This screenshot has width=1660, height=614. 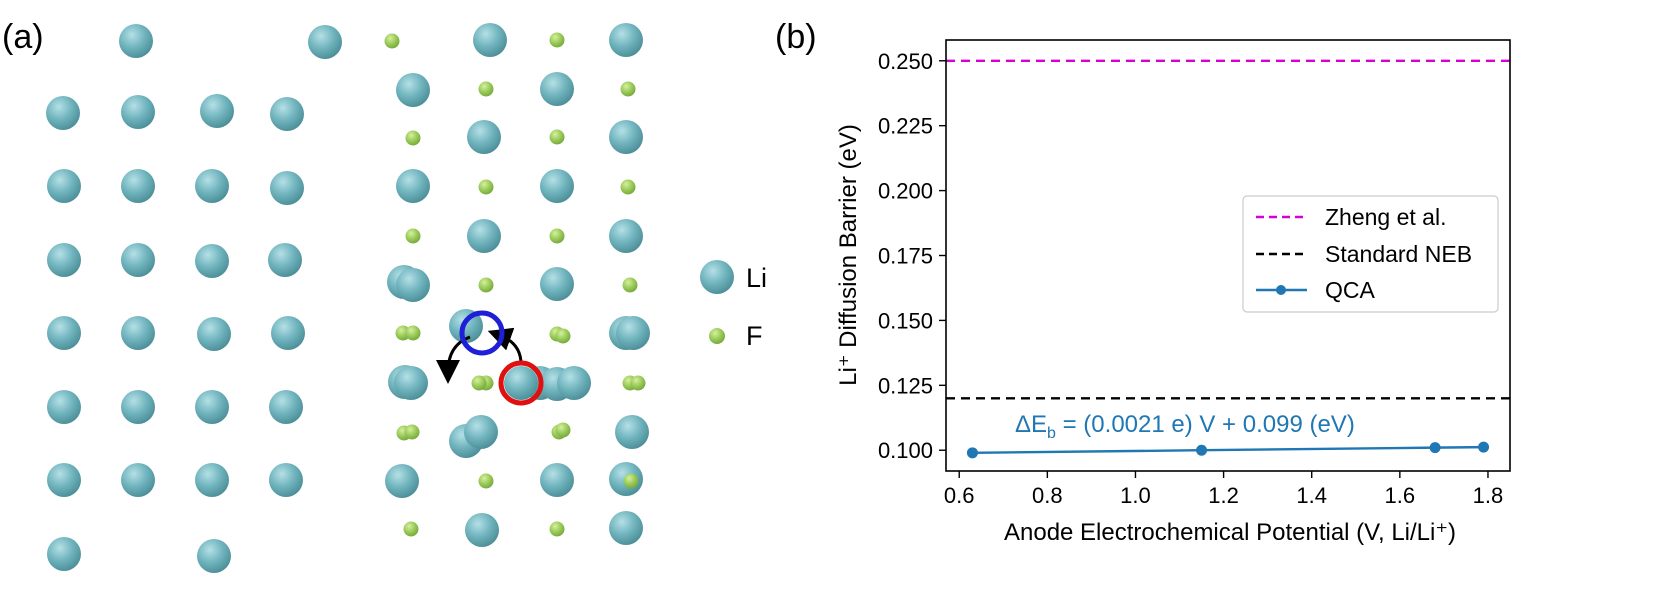 What do you see at coordinates (905, 385) in the screenshot?
I see `y-tick-label: 0.125` at bounding box center [905, 385].